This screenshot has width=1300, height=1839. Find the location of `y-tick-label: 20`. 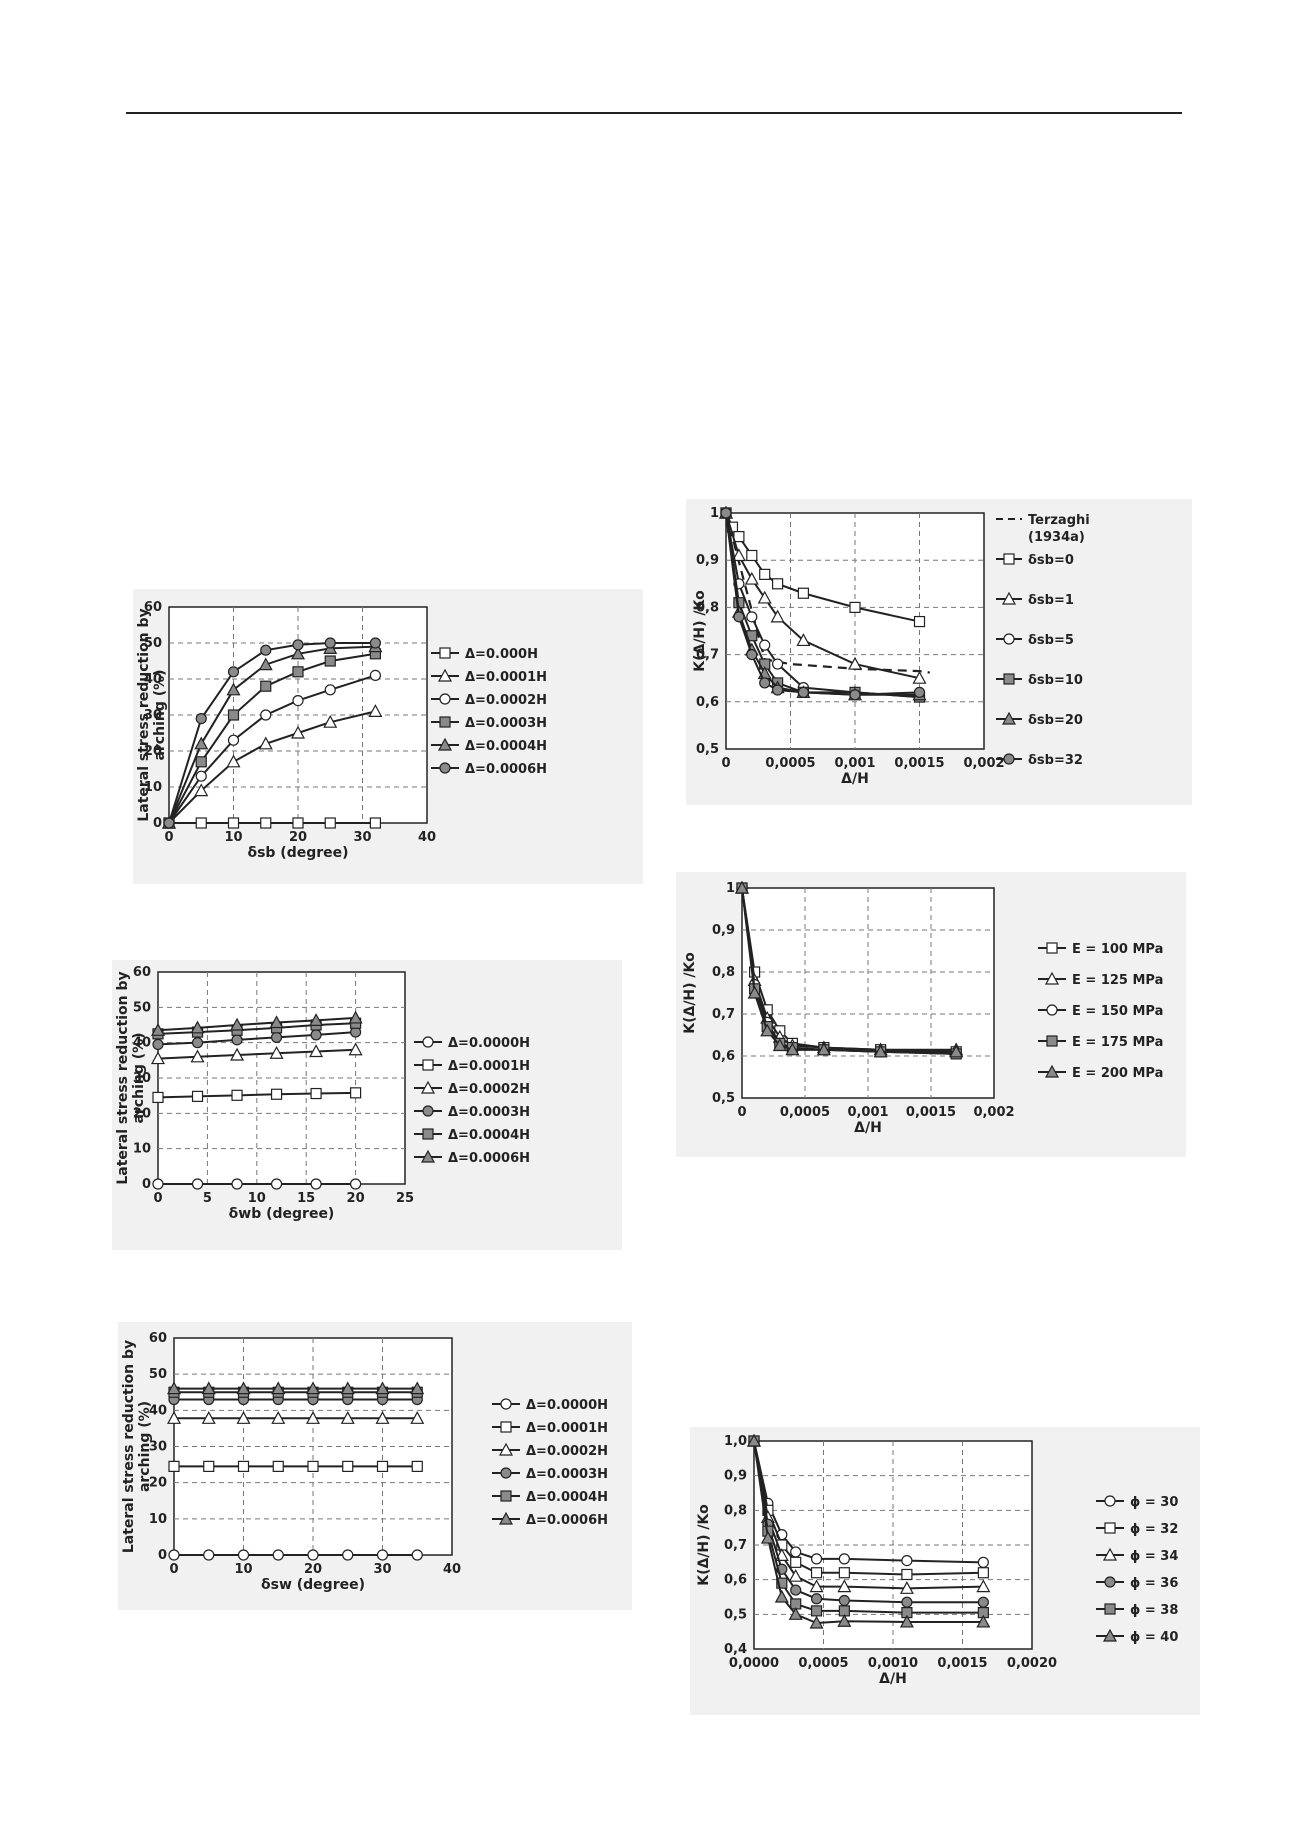

y-tick-label: 20 is located at coordinates (153, 751).